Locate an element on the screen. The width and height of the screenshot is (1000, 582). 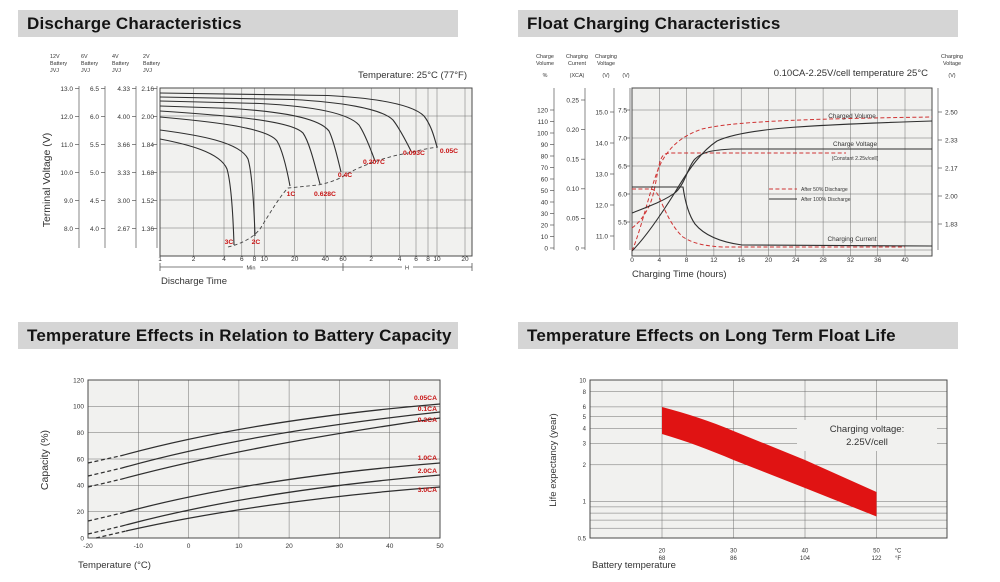
curve-charging-current-100pct is located at coordinates (782, 216).